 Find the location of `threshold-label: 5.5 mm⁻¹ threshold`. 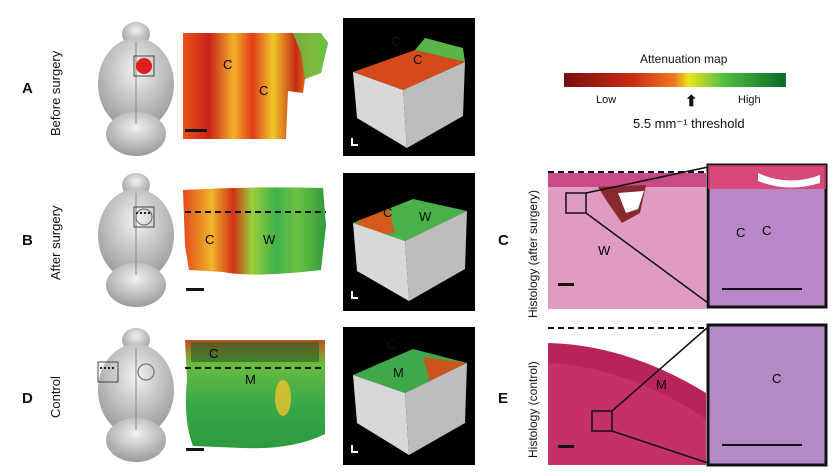

threshold-label: 5.5 mm⁻¹ threshold is located at coordinates (689, 123).